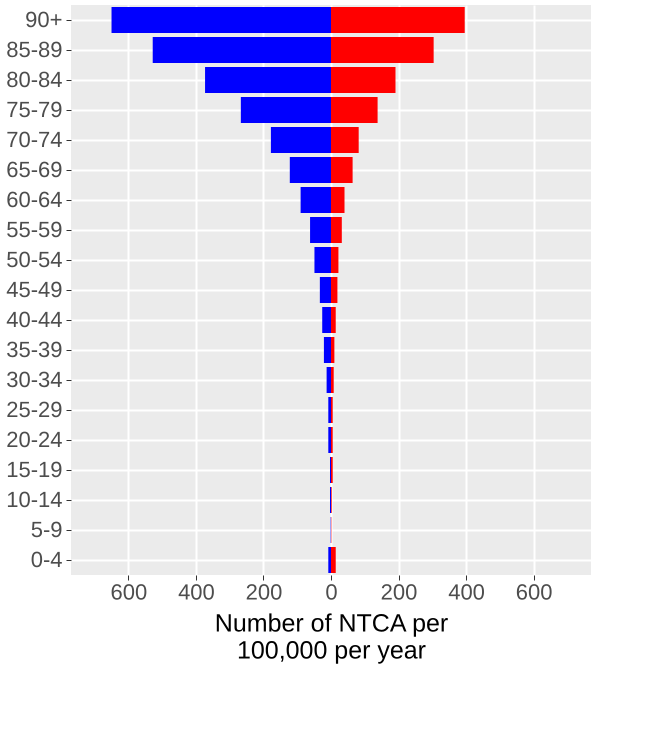 The width and height of the screenshot is (659, 733). What do you see at coordinates (34, 409) in the screenshot?
I see `y-tick-label: 25-29` at bounding box center [34, 409].